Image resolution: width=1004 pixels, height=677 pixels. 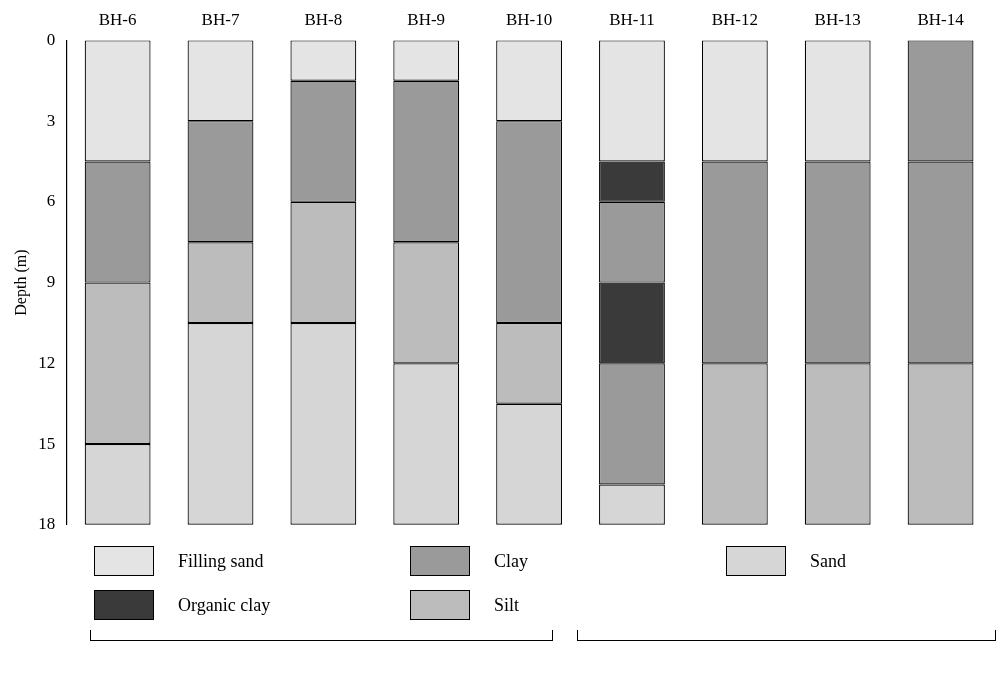 What do you see at coordinates (941, 19) in the screenshot?
I see `x-tick-label: BH-14` at bounding box center [941, 19].